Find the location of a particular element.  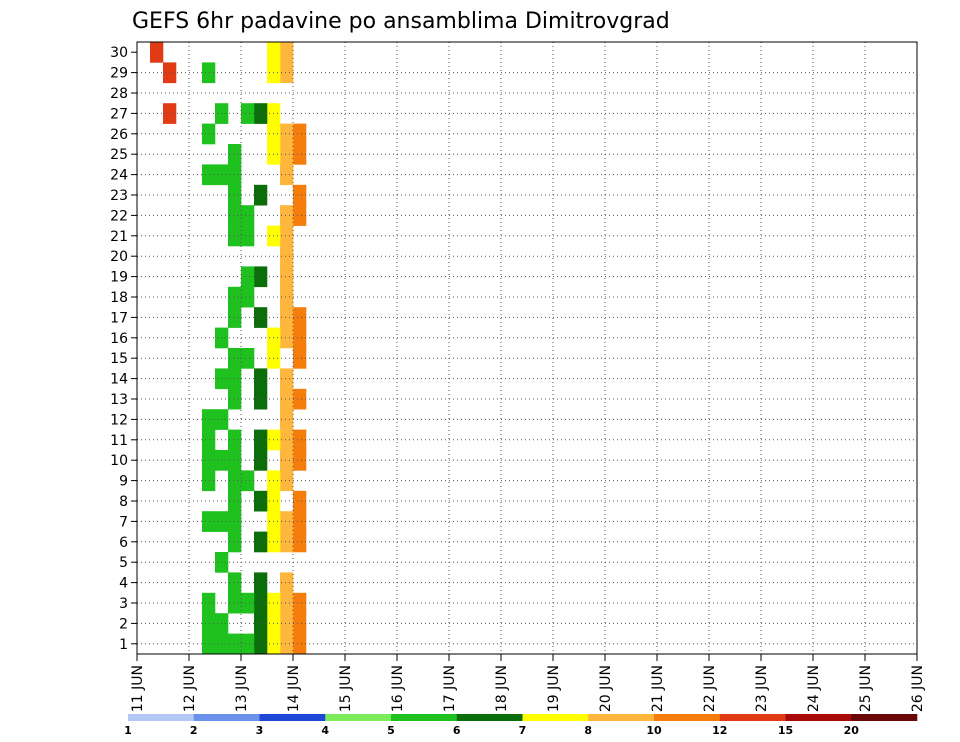

x-tick-label: 15 JUN is located at coordinates (346, 688).